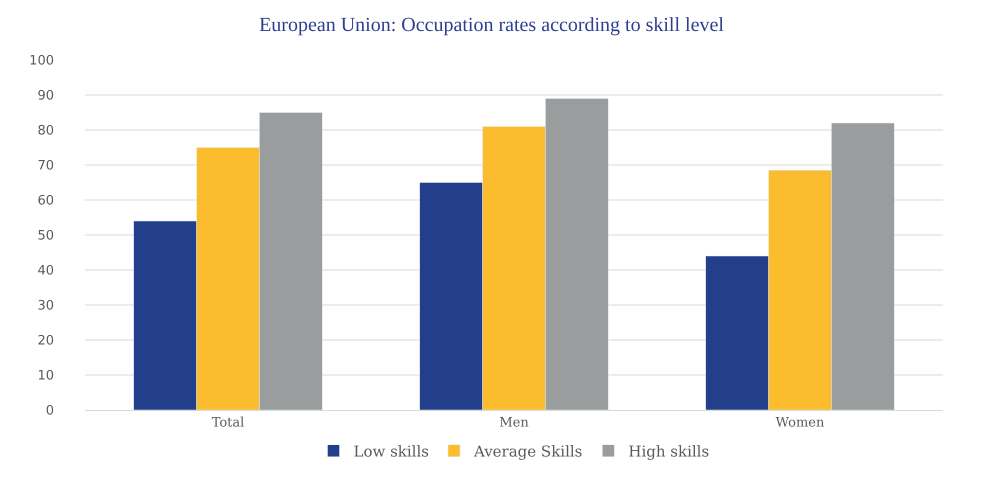 This screenshot has width=983, height=480. Describe the element at coordinates (669, 451) in the screenshot. I see `legend-label: High skills` at that location.